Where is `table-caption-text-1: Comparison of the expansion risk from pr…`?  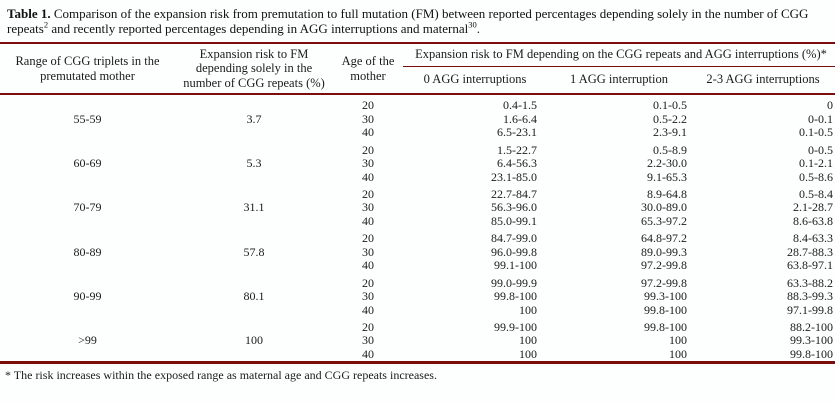
table-caption-text-1: Comparison of the expansion risk from pr… is located at coordinates (408, 21).